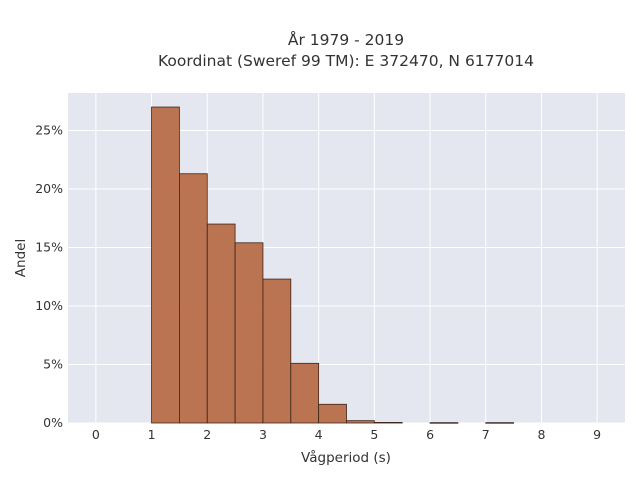 The height and width of the screenshot is (480, 640). What do you see at coordinates (346, 457) in the screenshot?
I see `x-axis-title: Vågperiod (s)` at bounding box center [346, 457].